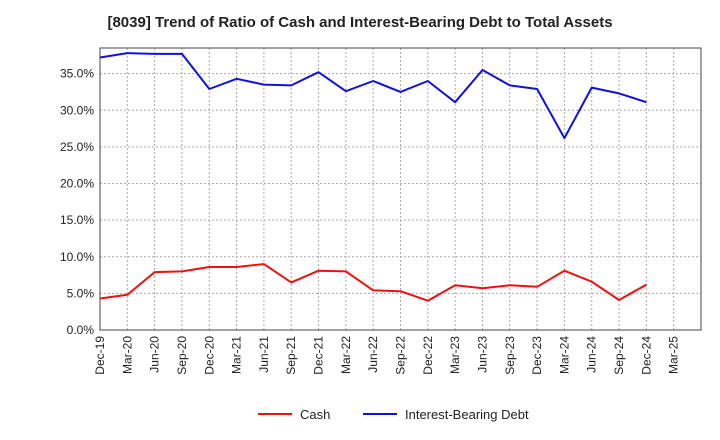 The height and width of the screenshot is (440, 720). Describe the element at coordinates (564, 355) in the screenshot. I see `x-tick-label: Mar-24` at that location.